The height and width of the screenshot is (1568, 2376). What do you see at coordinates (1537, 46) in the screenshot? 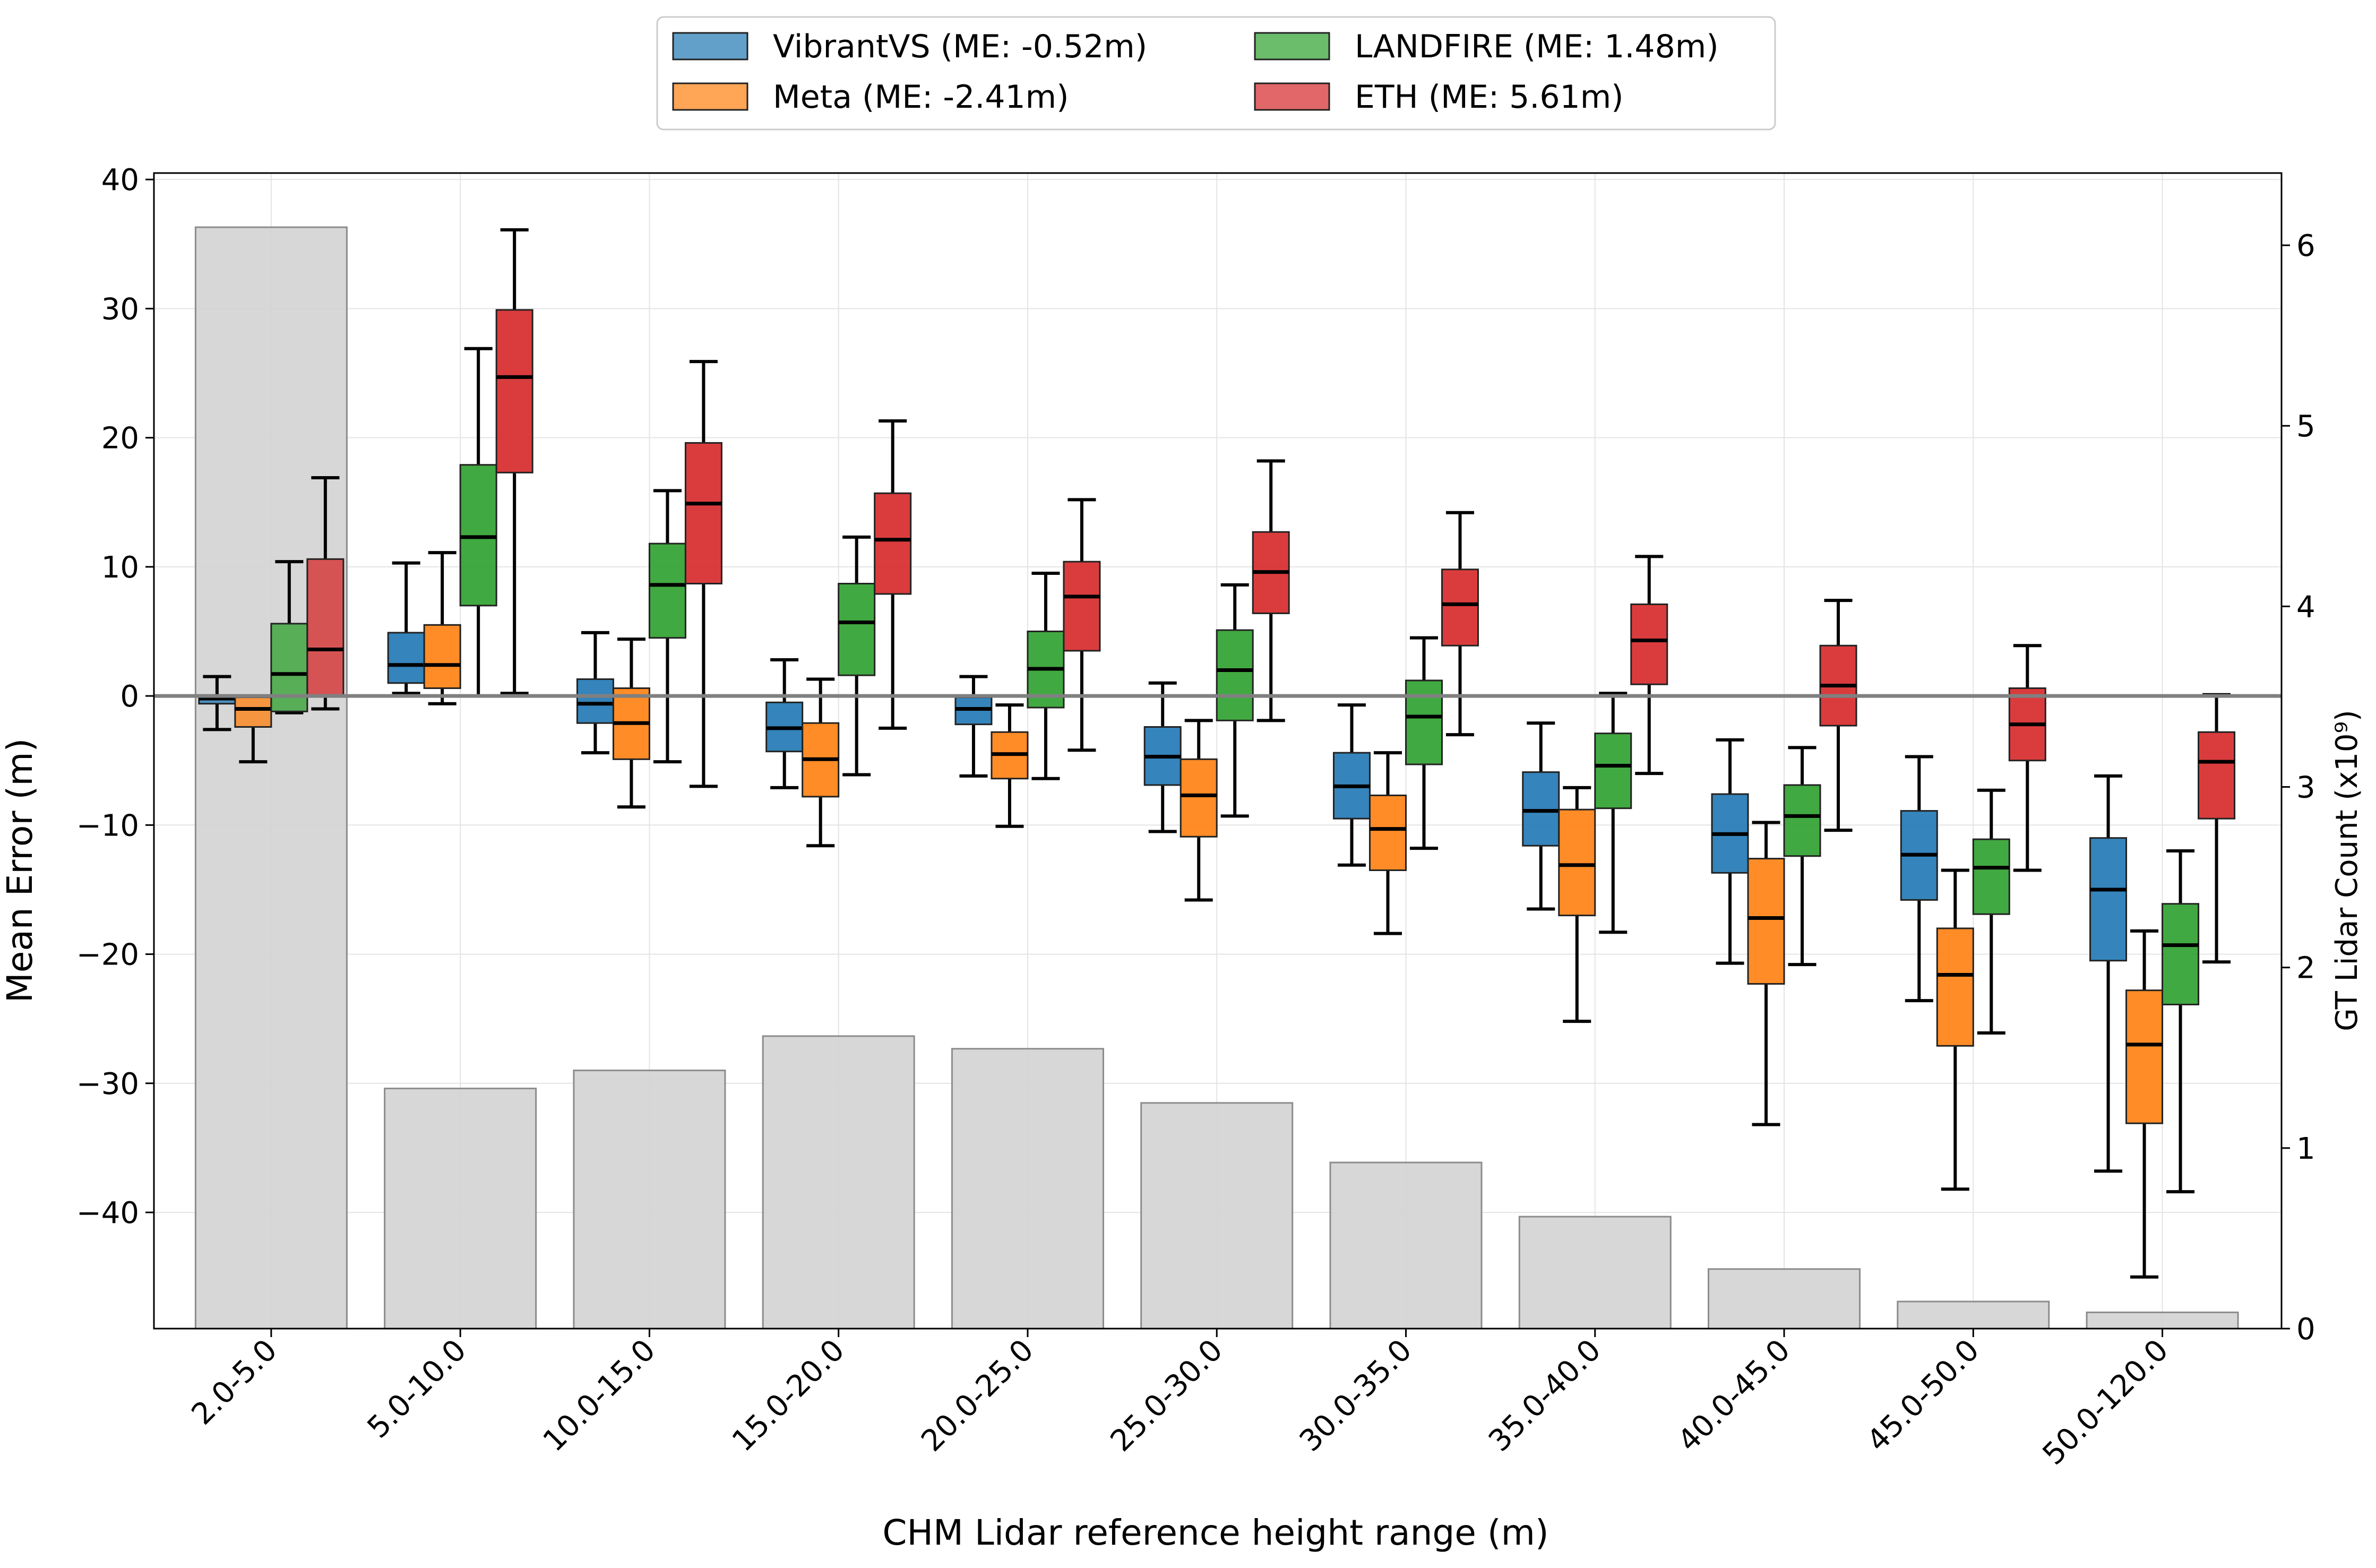
I see `legend-label-landfire: LANDFIRE (ME: 1.48m)` at bounding box center [1537, 46].